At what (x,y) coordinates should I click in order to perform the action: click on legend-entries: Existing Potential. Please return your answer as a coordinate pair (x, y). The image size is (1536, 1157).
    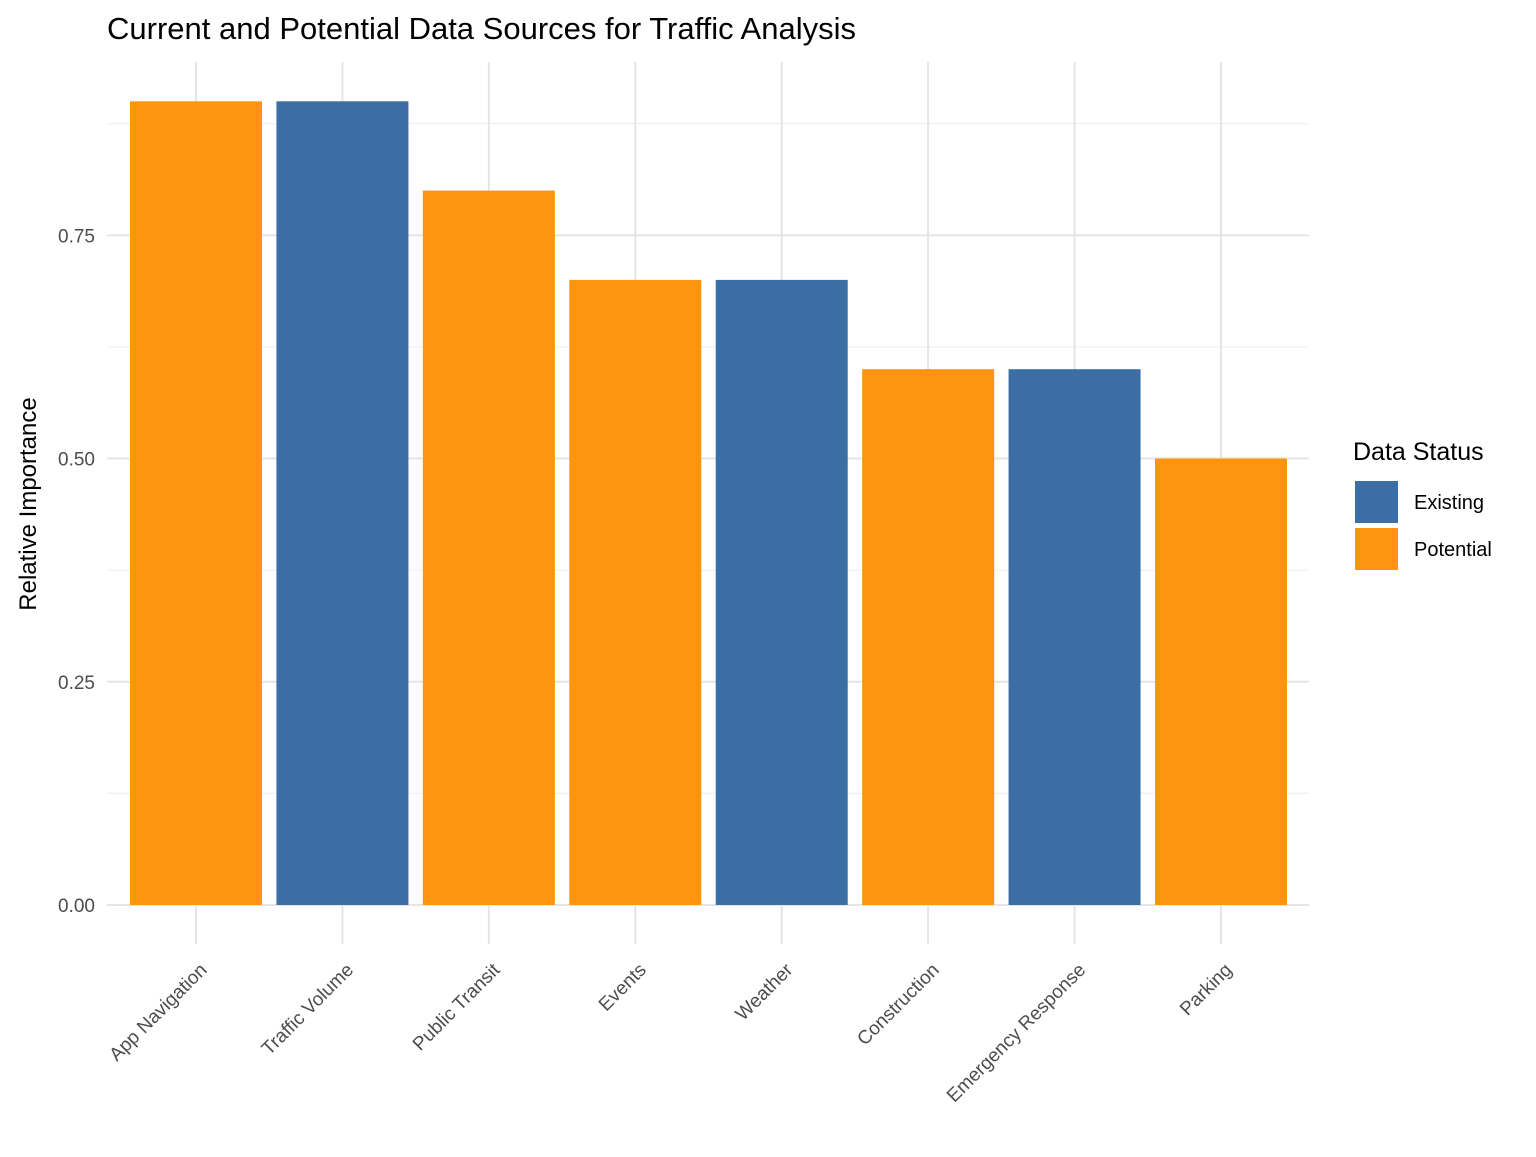
    Looking at the image, I should click on (1423, 525).